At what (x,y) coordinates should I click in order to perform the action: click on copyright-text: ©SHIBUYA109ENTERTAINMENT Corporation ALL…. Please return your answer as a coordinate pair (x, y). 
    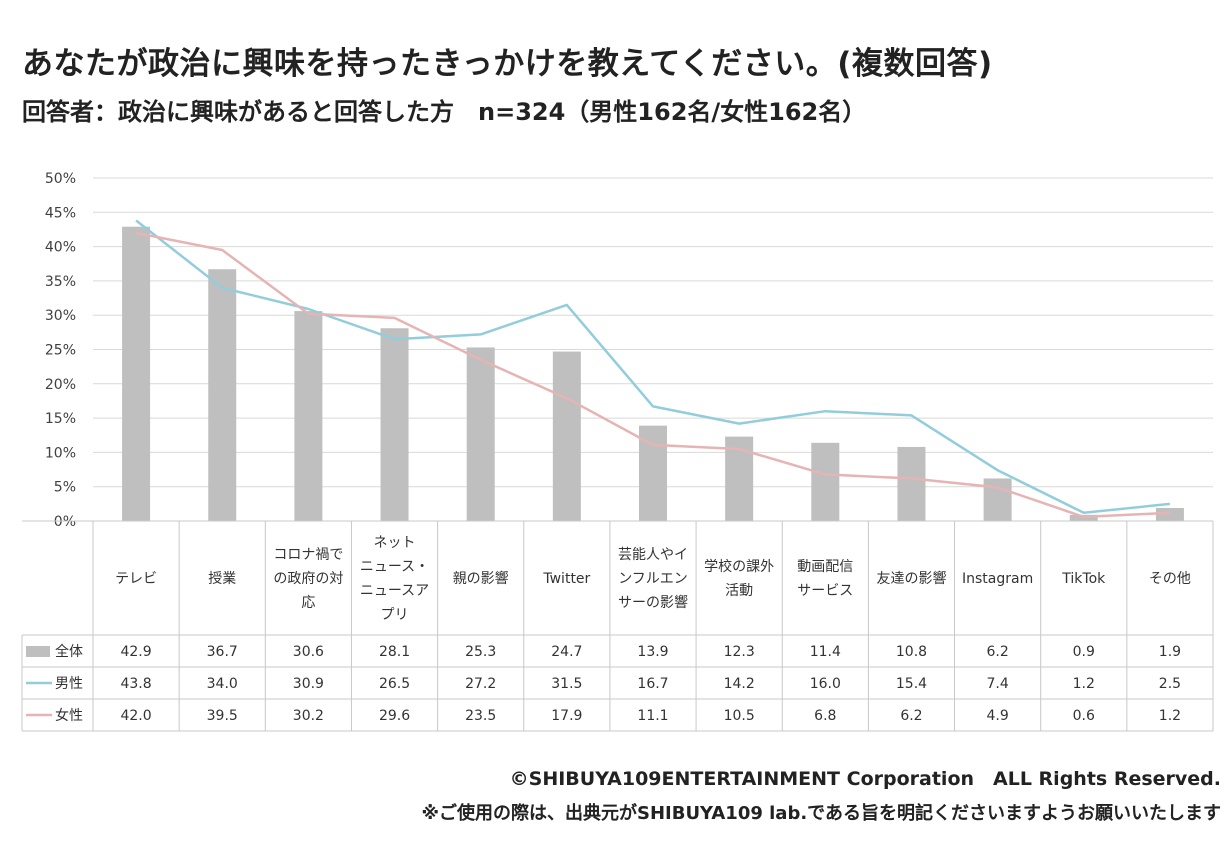
    Looking at the image, I should click on (865, 779).